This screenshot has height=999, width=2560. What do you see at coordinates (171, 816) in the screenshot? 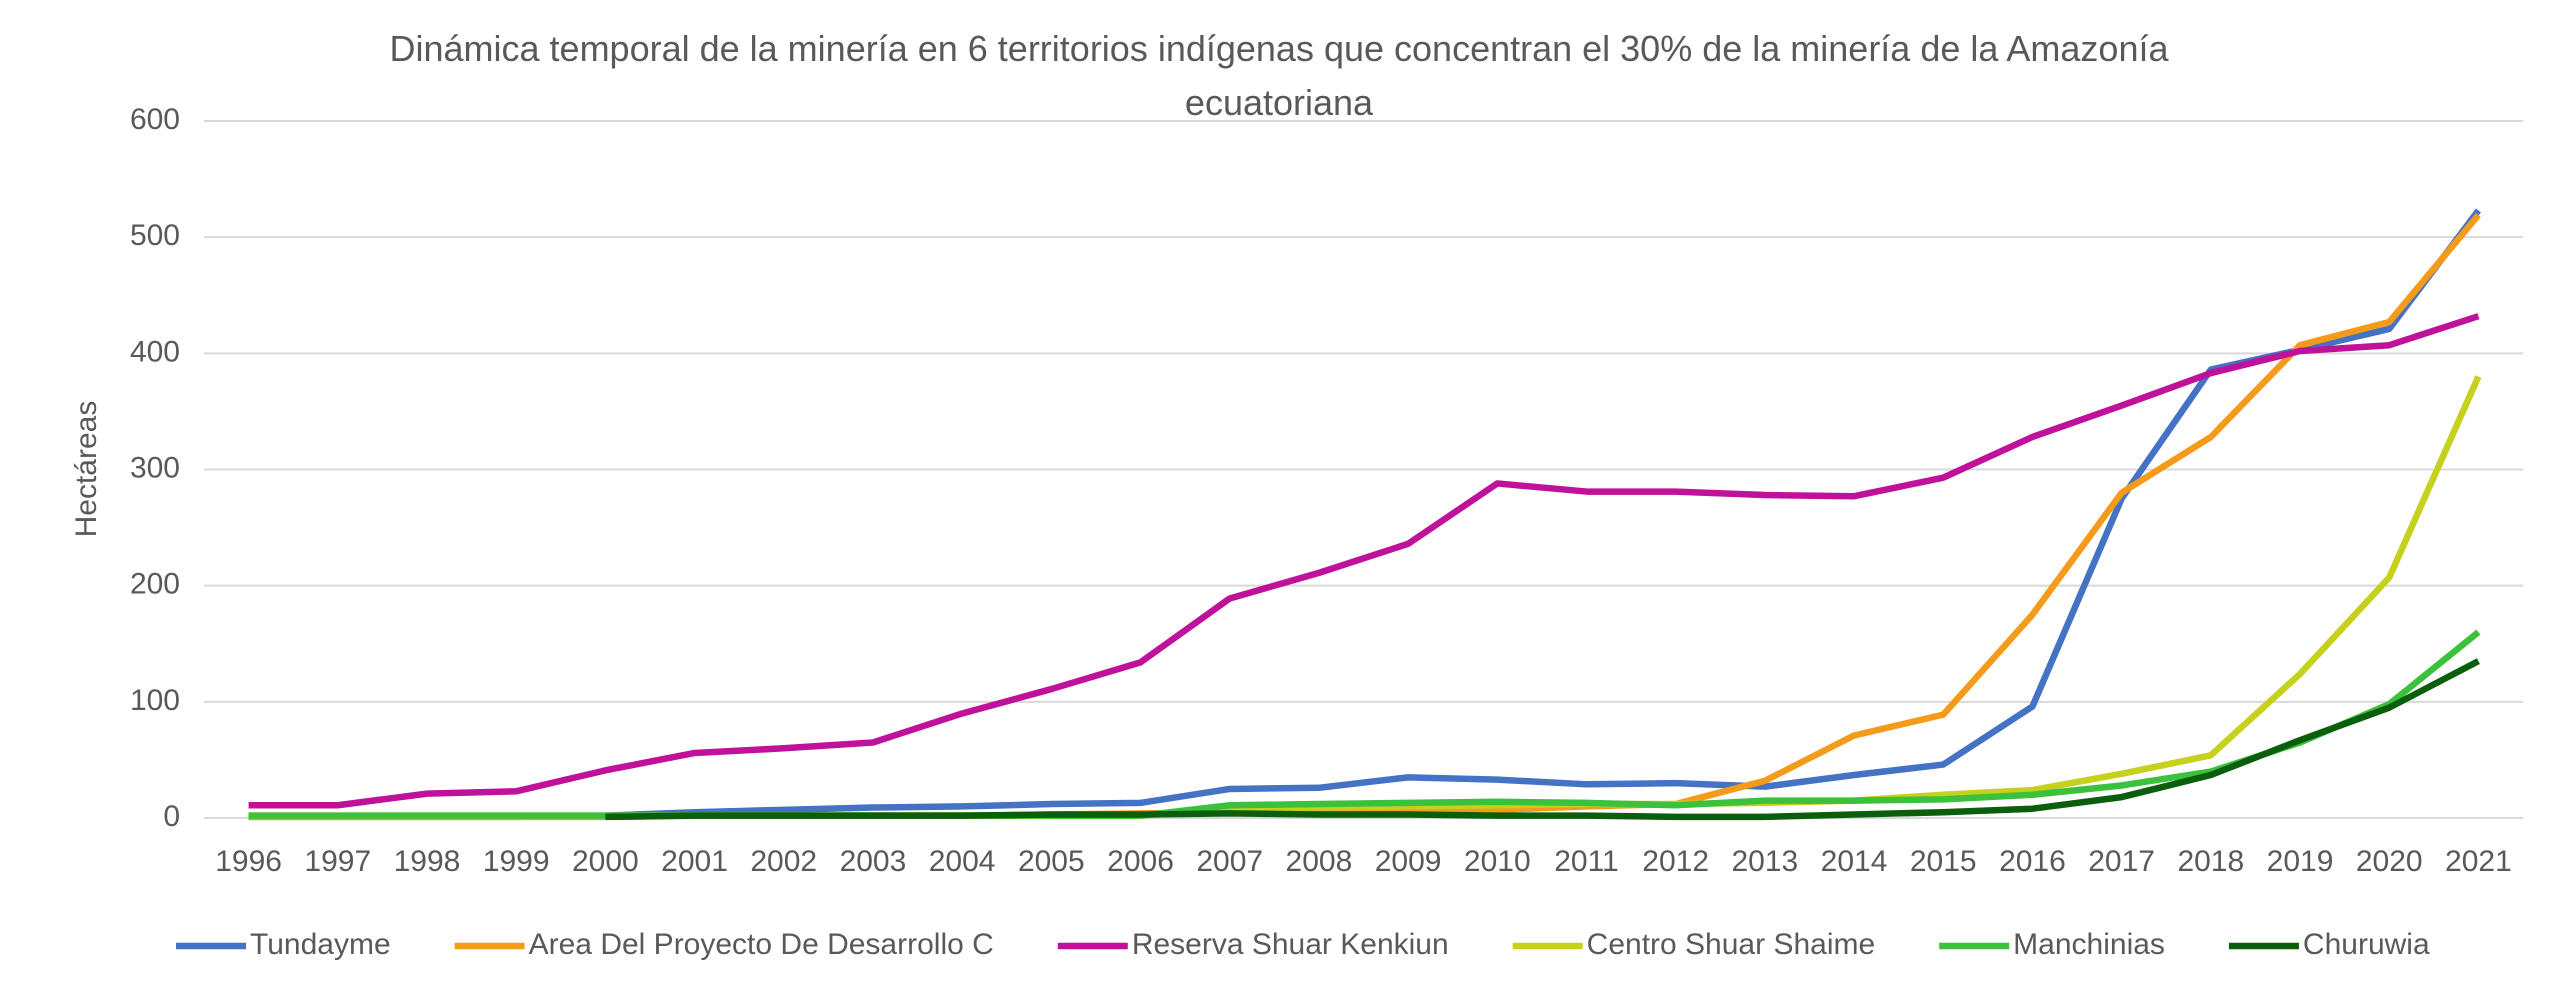
I see `y-tick-label: 0` at bounding box center [171, 816].